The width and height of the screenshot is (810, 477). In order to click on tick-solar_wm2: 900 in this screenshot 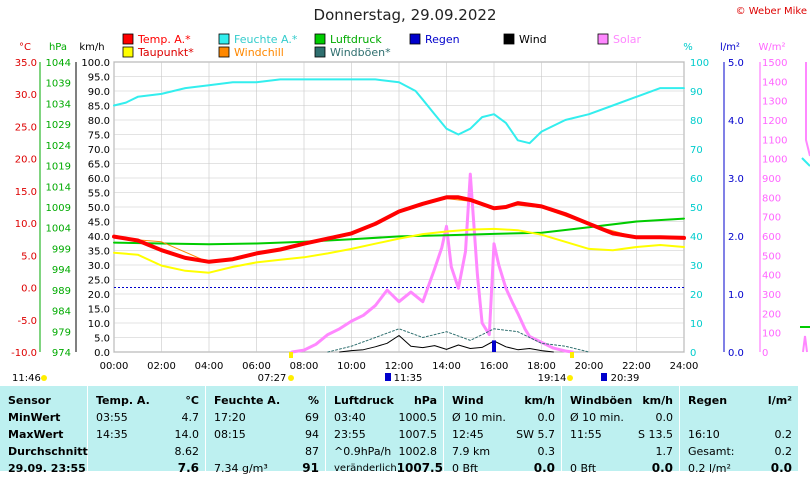, I will do `click(771, 179)`.